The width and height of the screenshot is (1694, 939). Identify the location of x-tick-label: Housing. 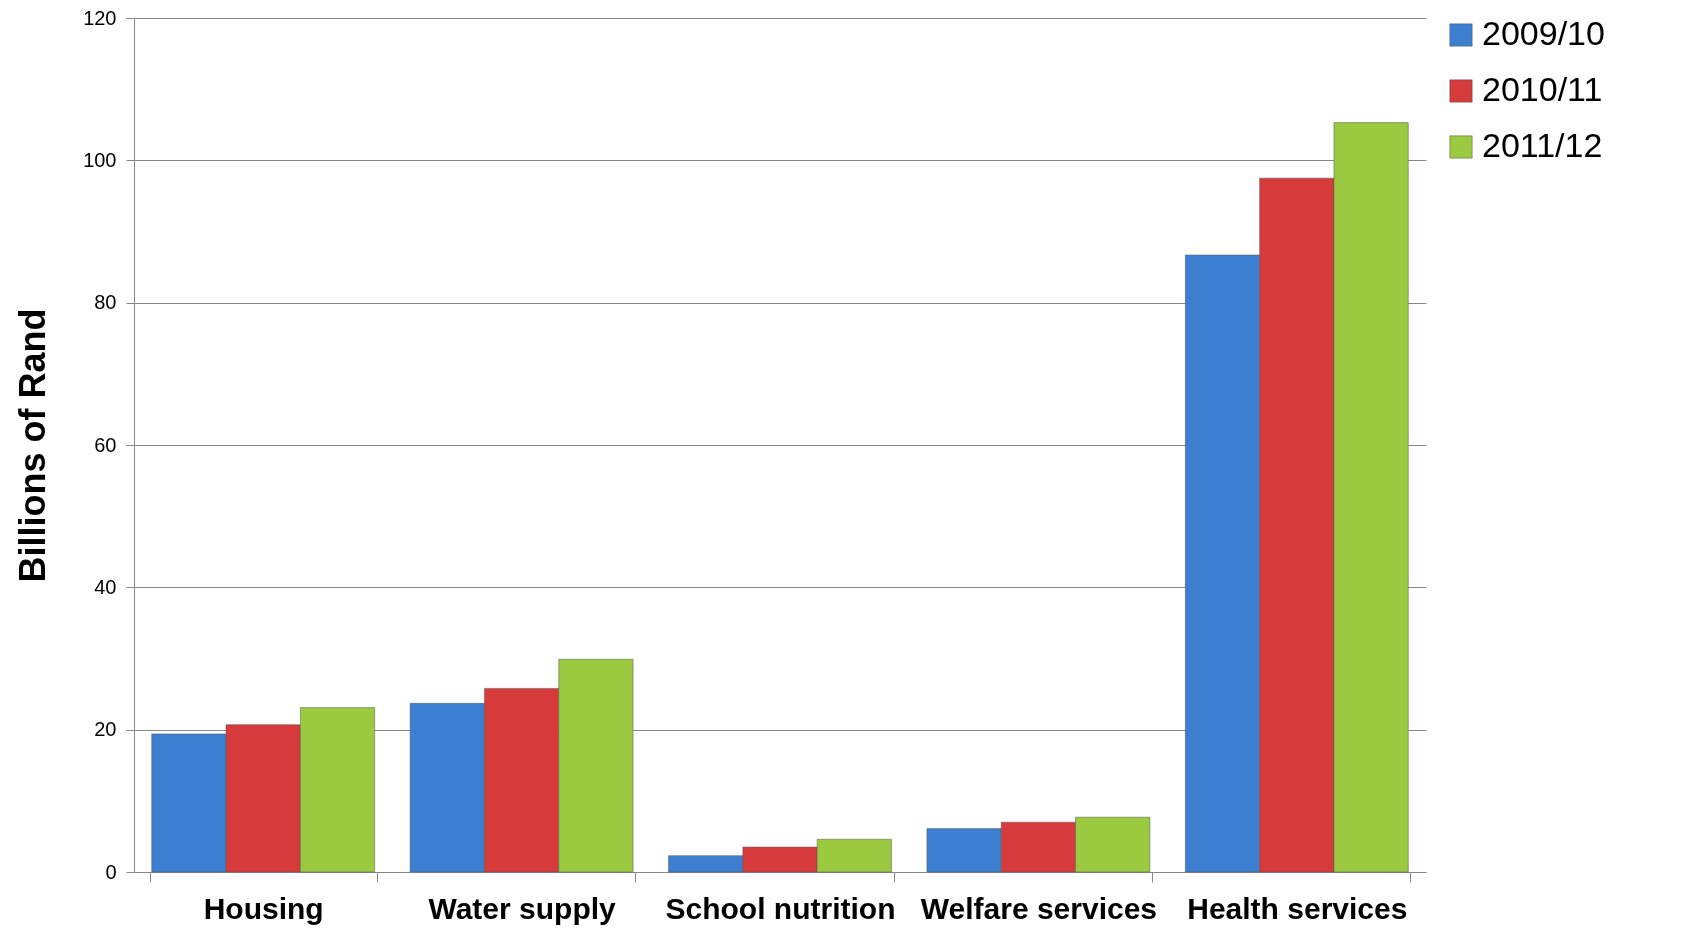
(263, 908).